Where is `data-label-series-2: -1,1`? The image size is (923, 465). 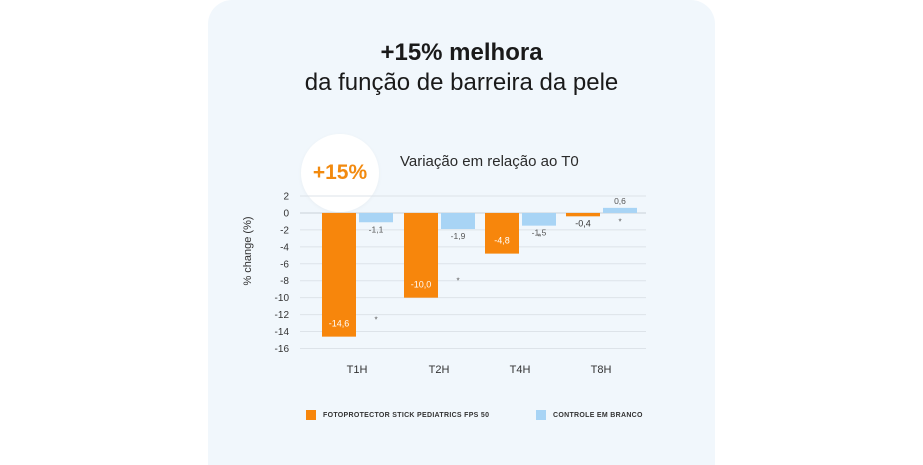 data-label-series-2: -1,1 is located at coordinates (376, 229).